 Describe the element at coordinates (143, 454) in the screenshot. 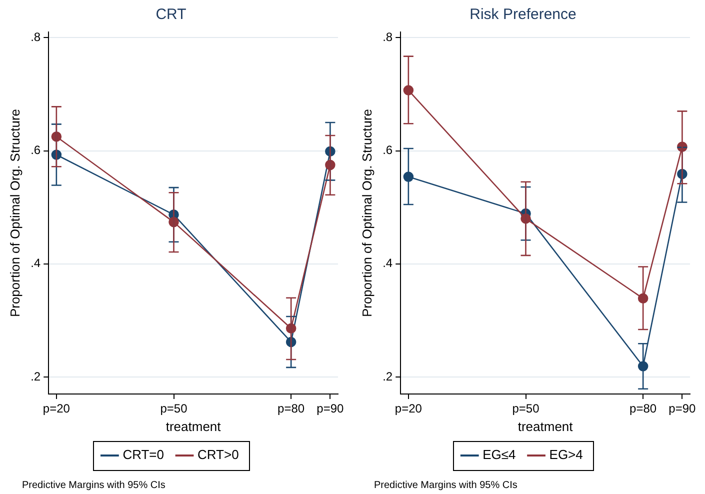

I see `legend-label: CRT=0` at that location.